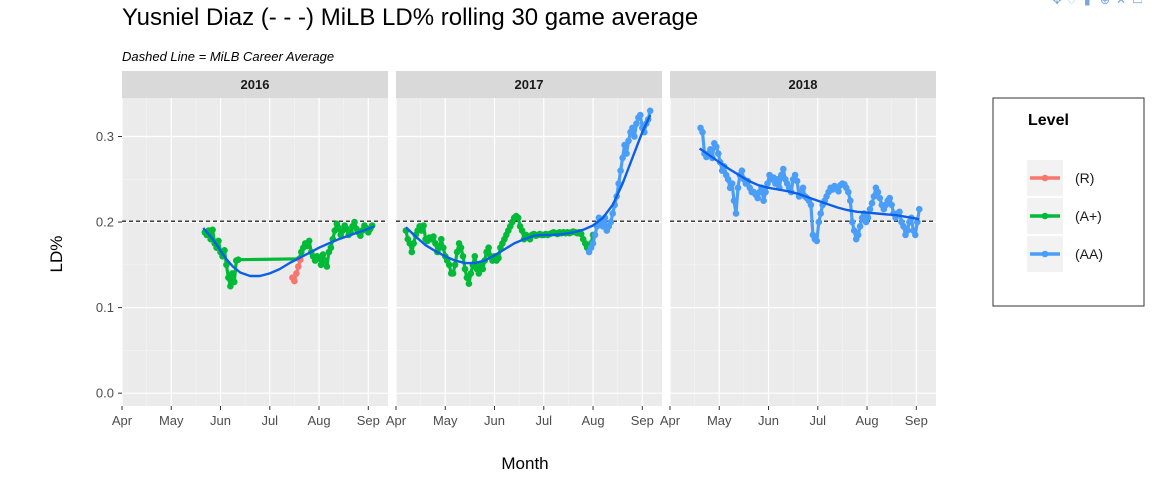 This screenshot has height=500, width=1168. I want to click on legend-label: (A+), so click(1088, 216).